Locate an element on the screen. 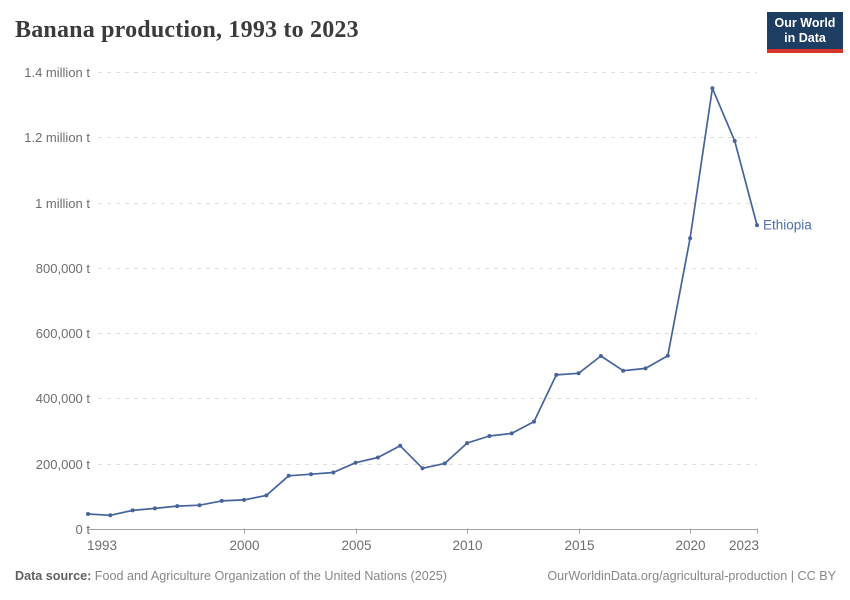  data-point-2020 is located at coordinates (690, 238).